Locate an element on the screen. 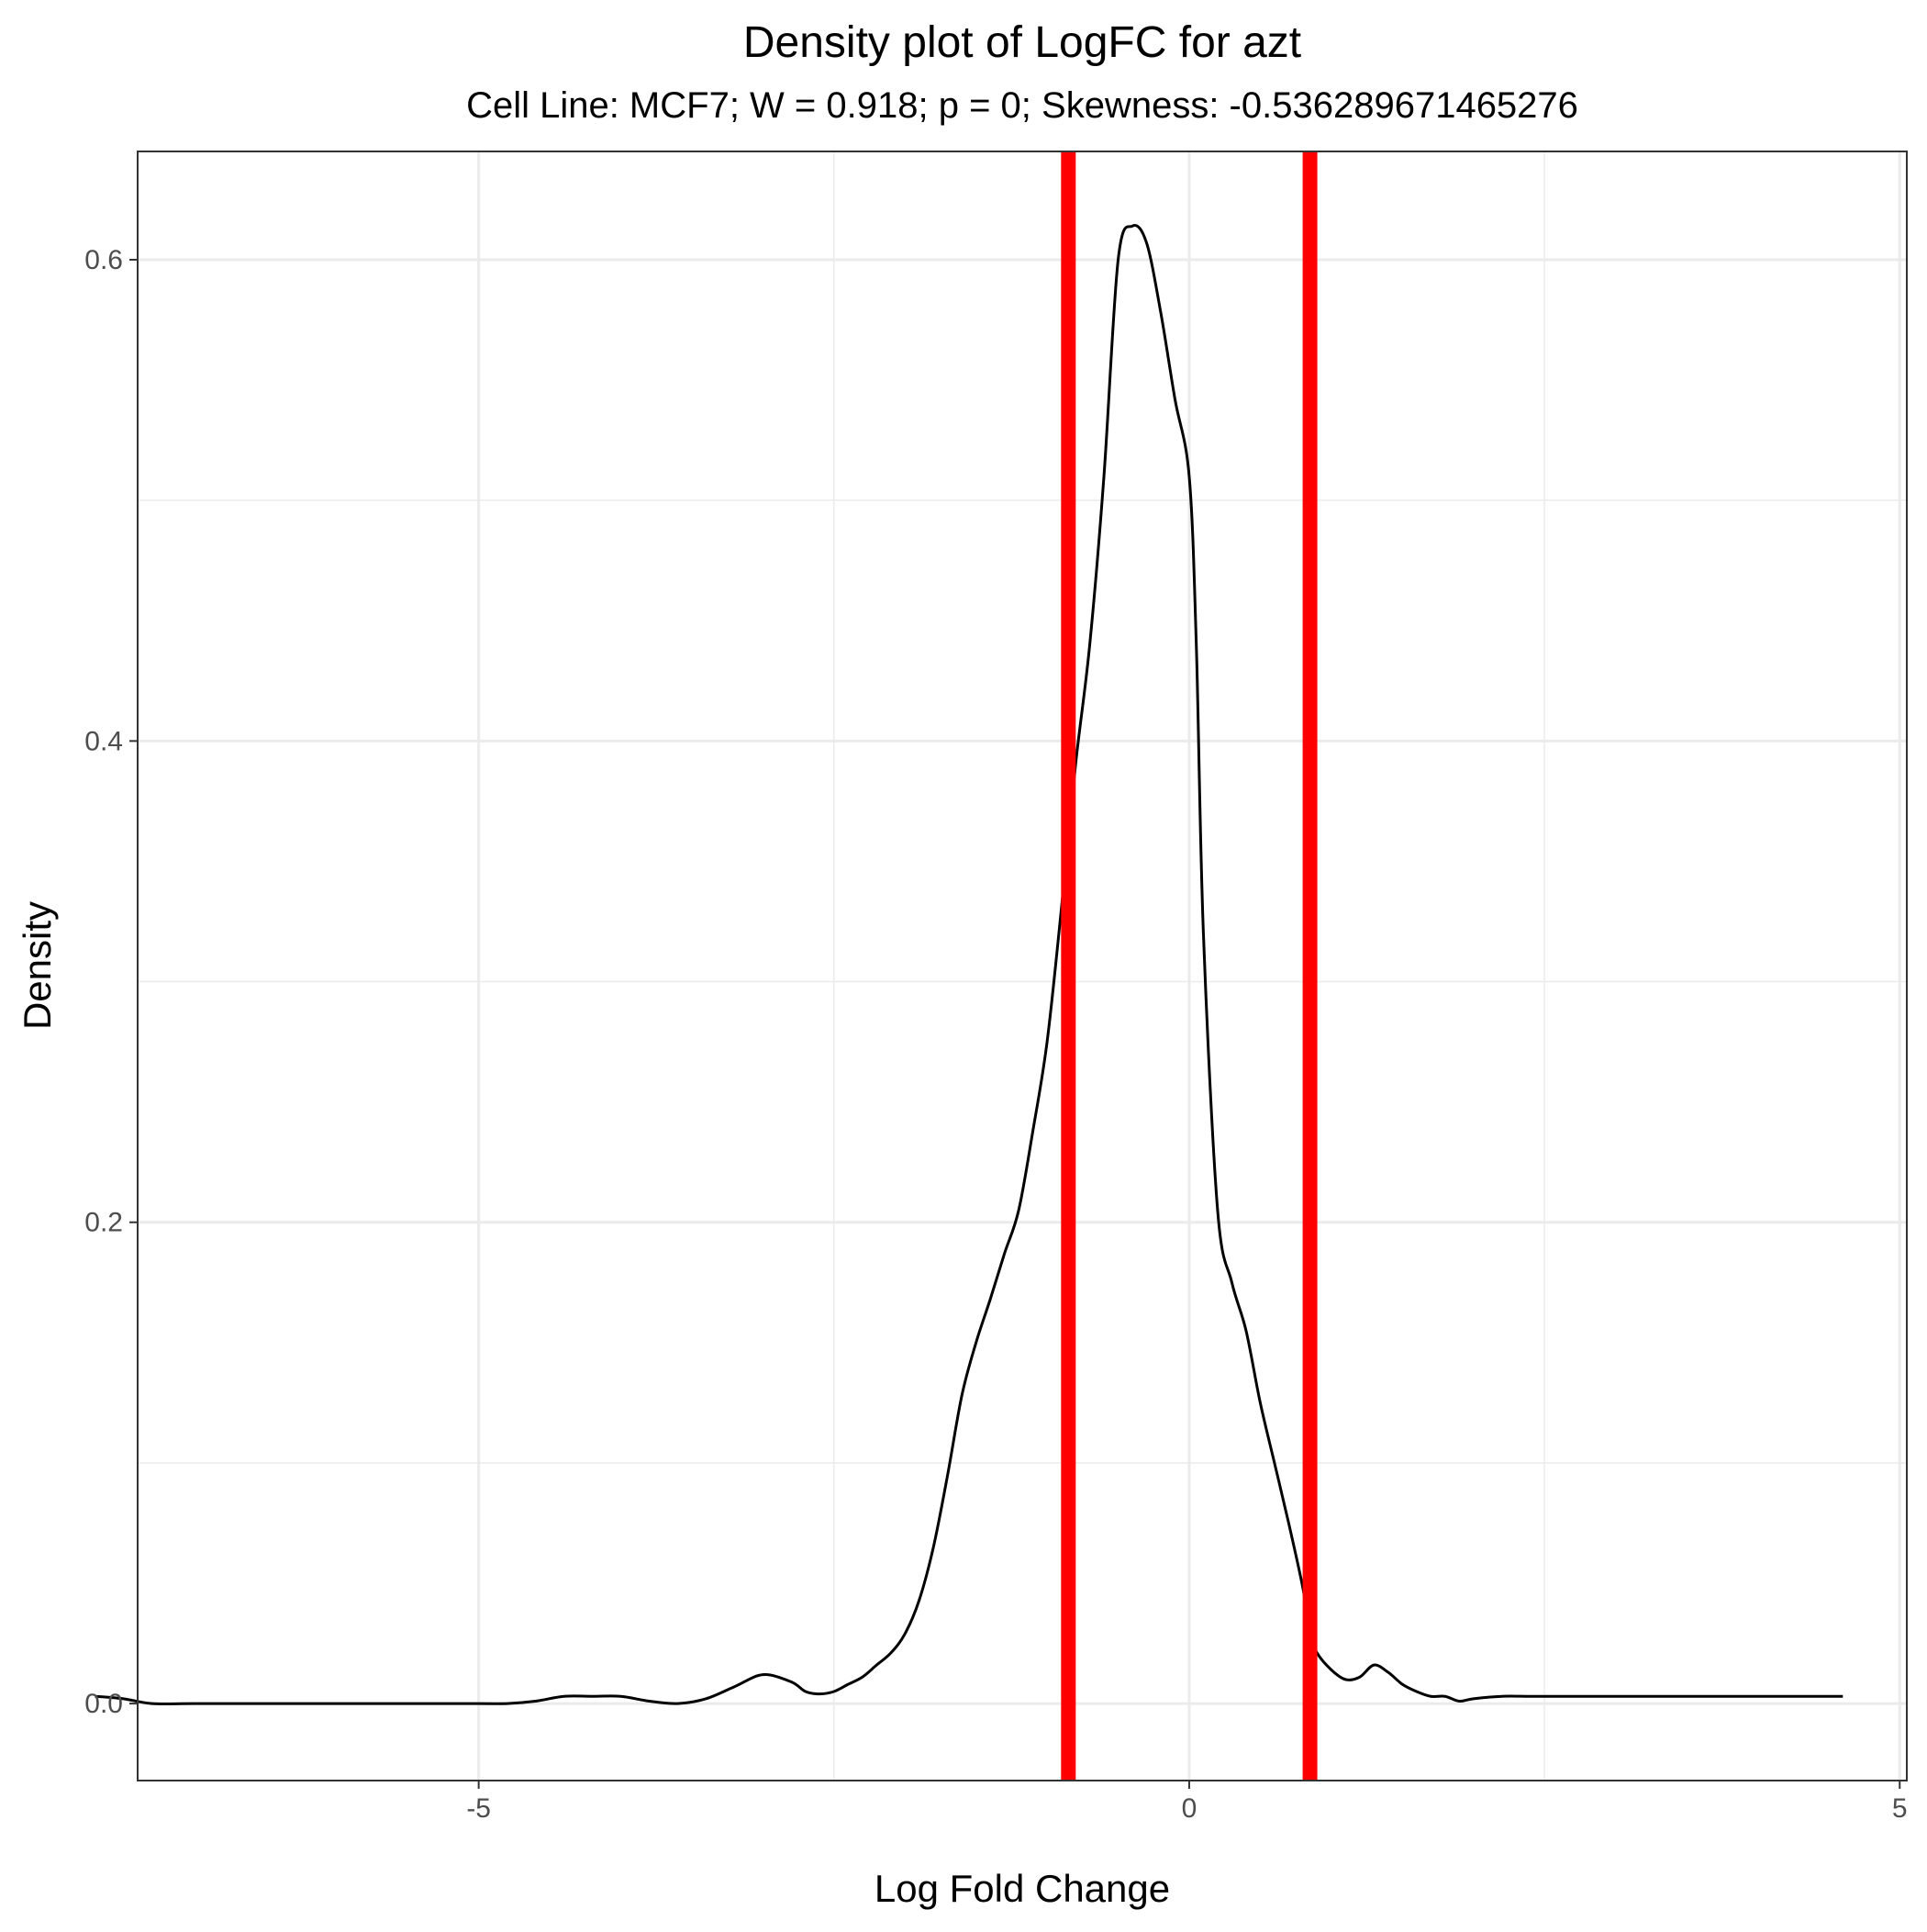 This screenshot has width=1927, height=1932. y-tick-label: 0.2 is located at coordinates (103, 1223).